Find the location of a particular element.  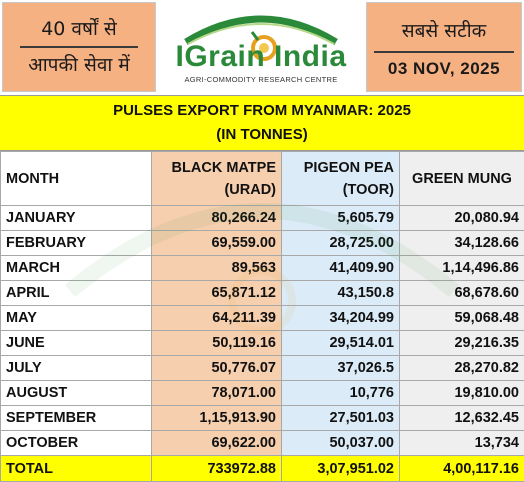

cell-mung: 68,678.60 is located at coordinates (461, 293).